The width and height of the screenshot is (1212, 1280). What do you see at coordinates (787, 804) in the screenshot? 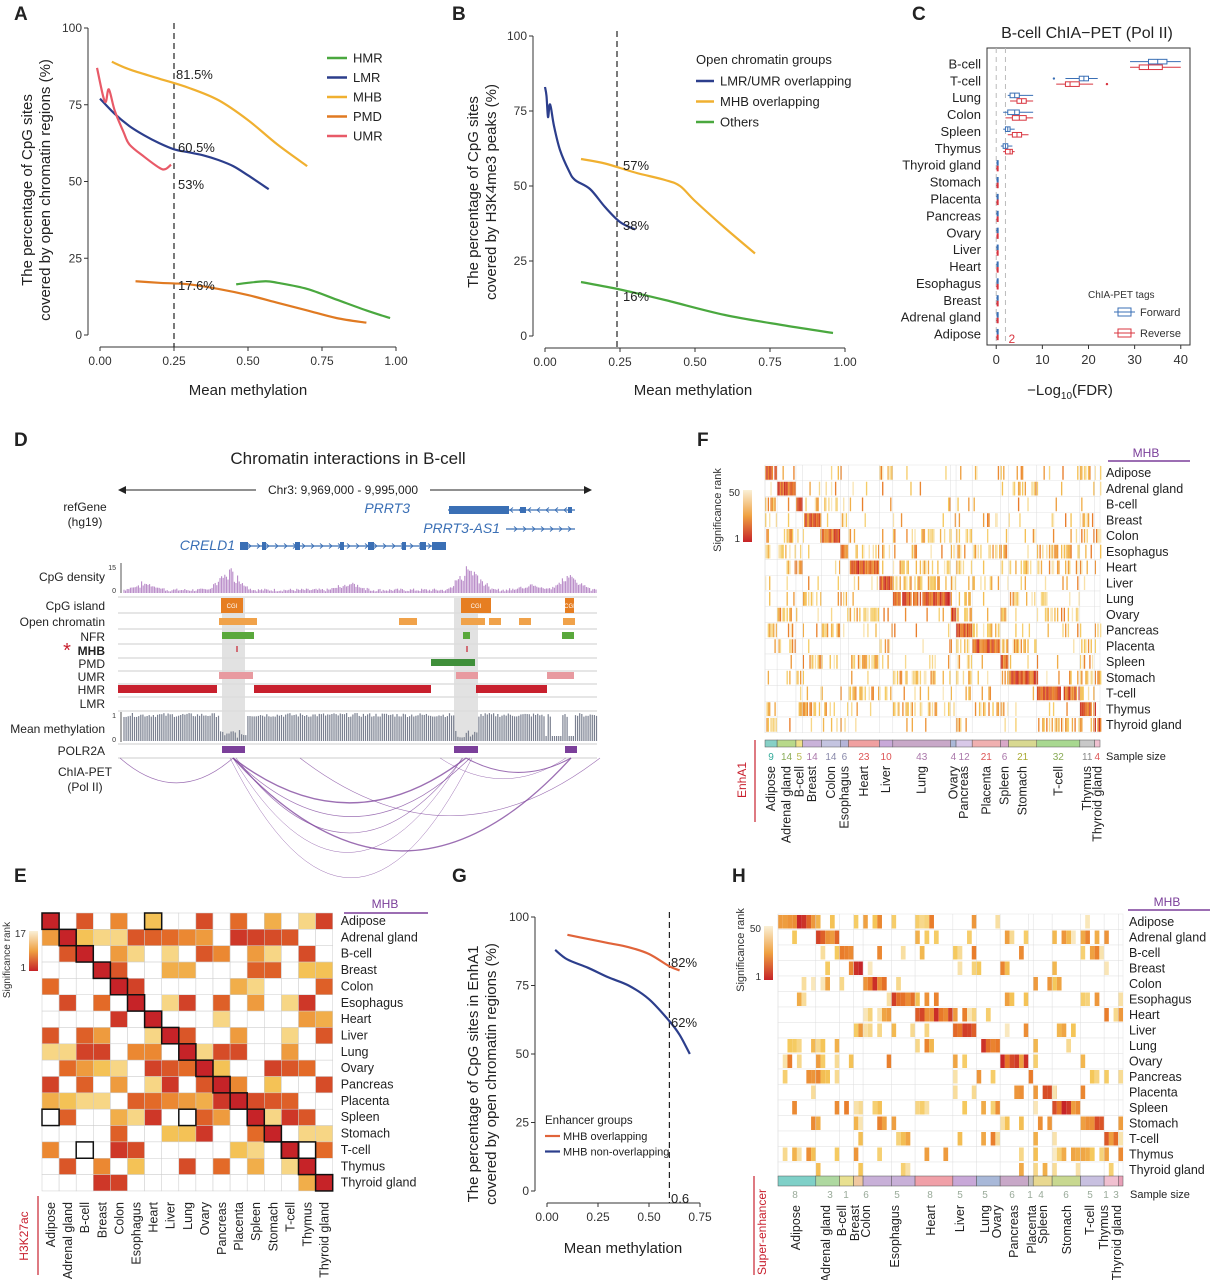
I see `heatmap-col-label: Adrenal gland` at bounding box center [787, 804].